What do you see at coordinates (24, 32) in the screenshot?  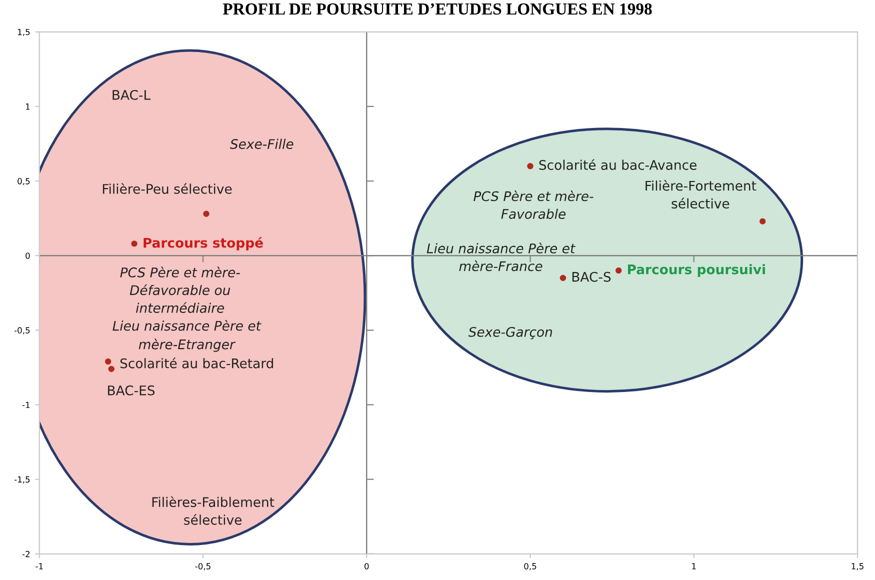 I see `y-tick-label: 1,5` at bounding box center [24, 32].